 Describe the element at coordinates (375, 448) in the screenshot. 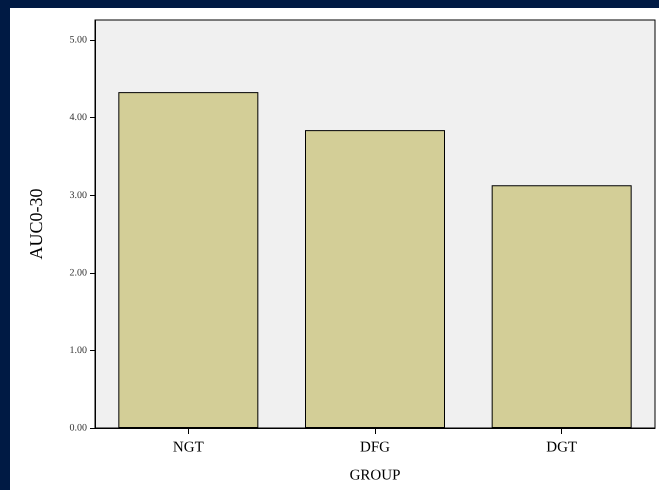

I see `x-tick-label: DFG` at that location.